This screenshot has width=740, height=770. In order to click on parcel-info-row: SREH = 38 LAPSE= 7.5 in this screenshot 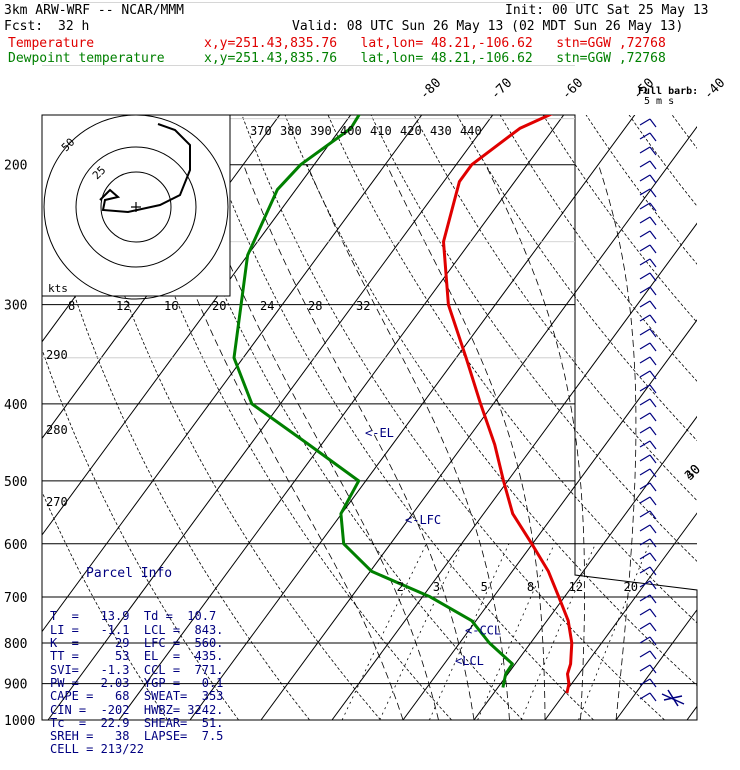, I will do `click(136, 736)`.